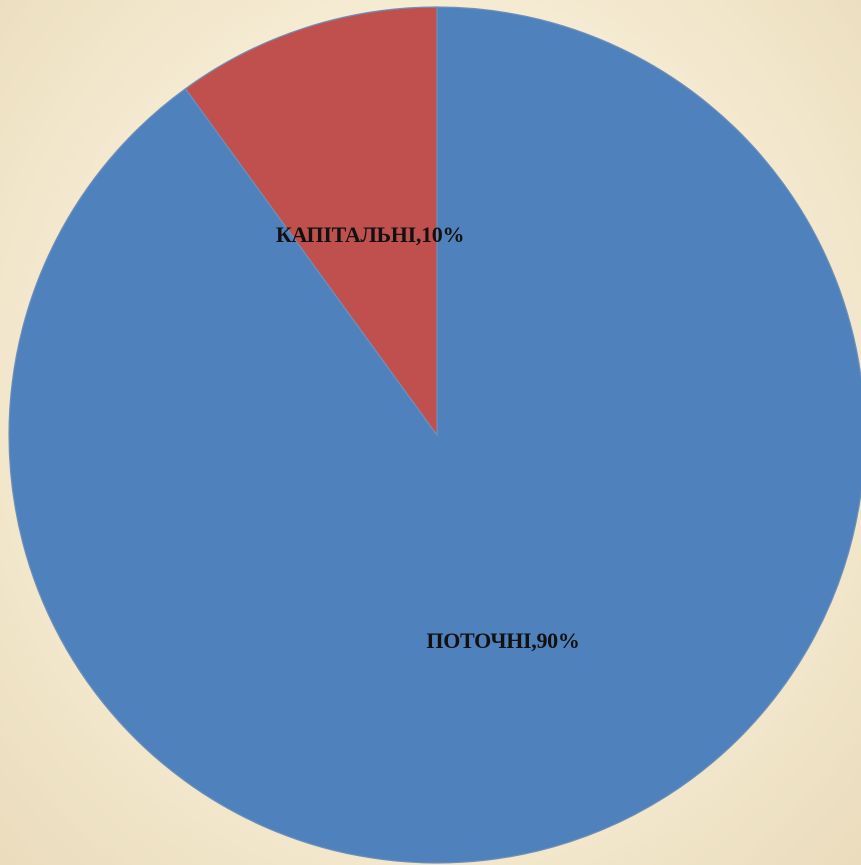  What do you see at coordinates (502, 640) in the screenshot?
I see `slice-label-potochni: ПОТОЧНІ,90%` at bounding box center [502, 640].